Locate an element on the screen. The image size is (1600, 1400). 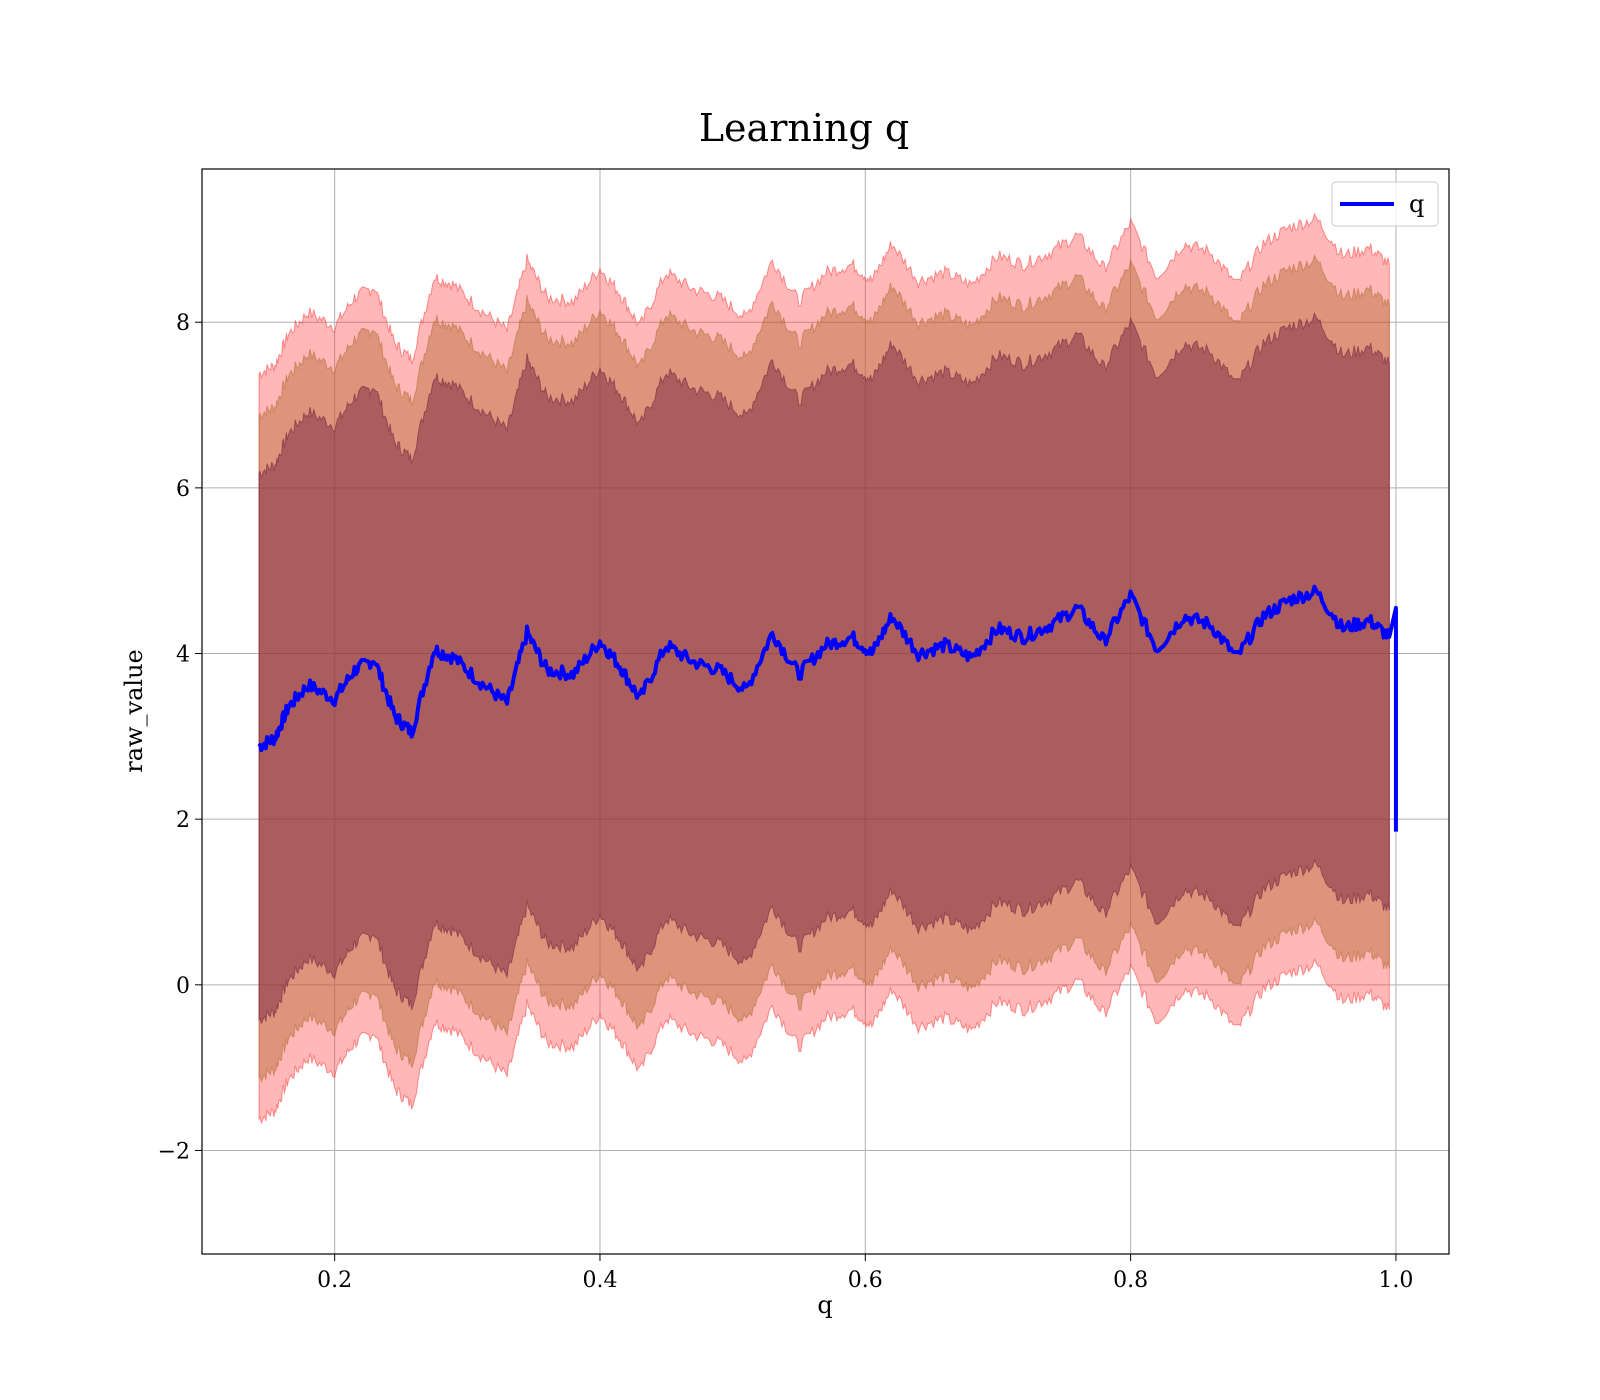
x-axis-ticks: 0.2 0.4 0.6 0.8 1.0 is located at coordinates (865, 1273).